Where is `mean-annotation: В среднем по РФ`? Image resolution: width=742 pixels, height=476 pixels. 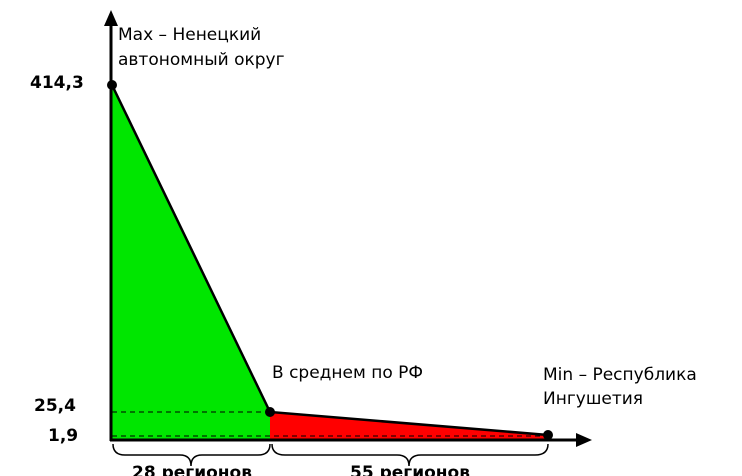
mean-annotation: В среднем по РФ is located at coordinates (347, 373).